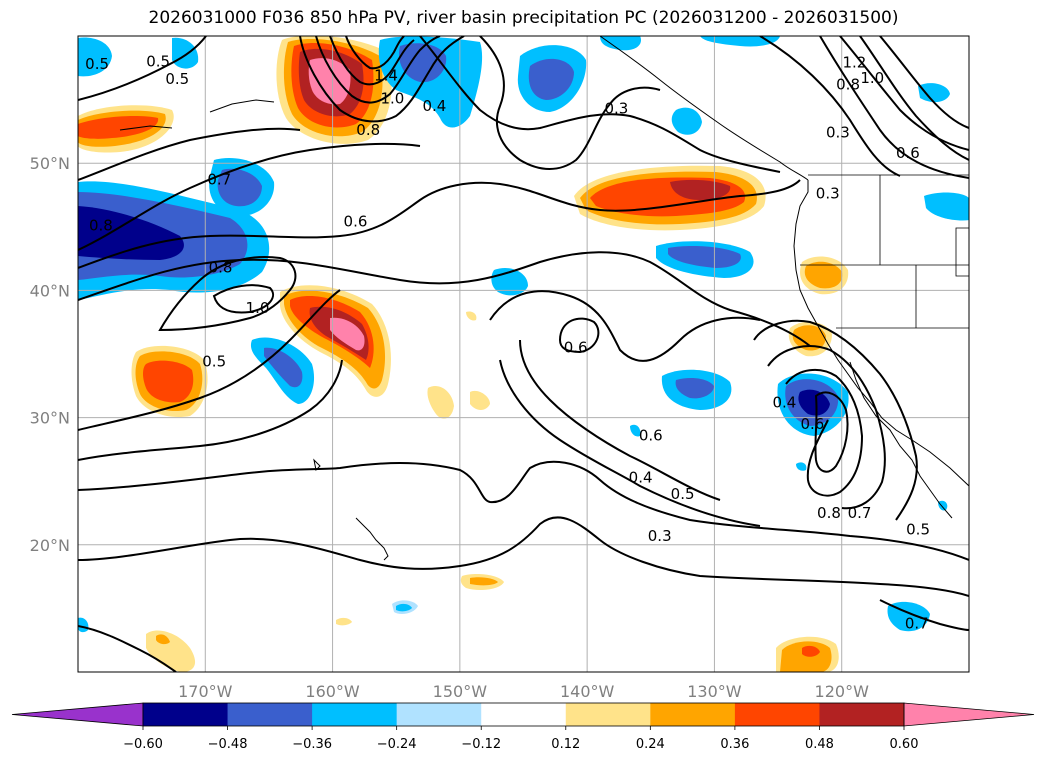 Image resolution: width=1047 pixels, height=765 pixels. What do you see at coordinates (332, 691) in the screenshot?
I see `lon-tick-label: 160°W` at bounding box center [332, 691].